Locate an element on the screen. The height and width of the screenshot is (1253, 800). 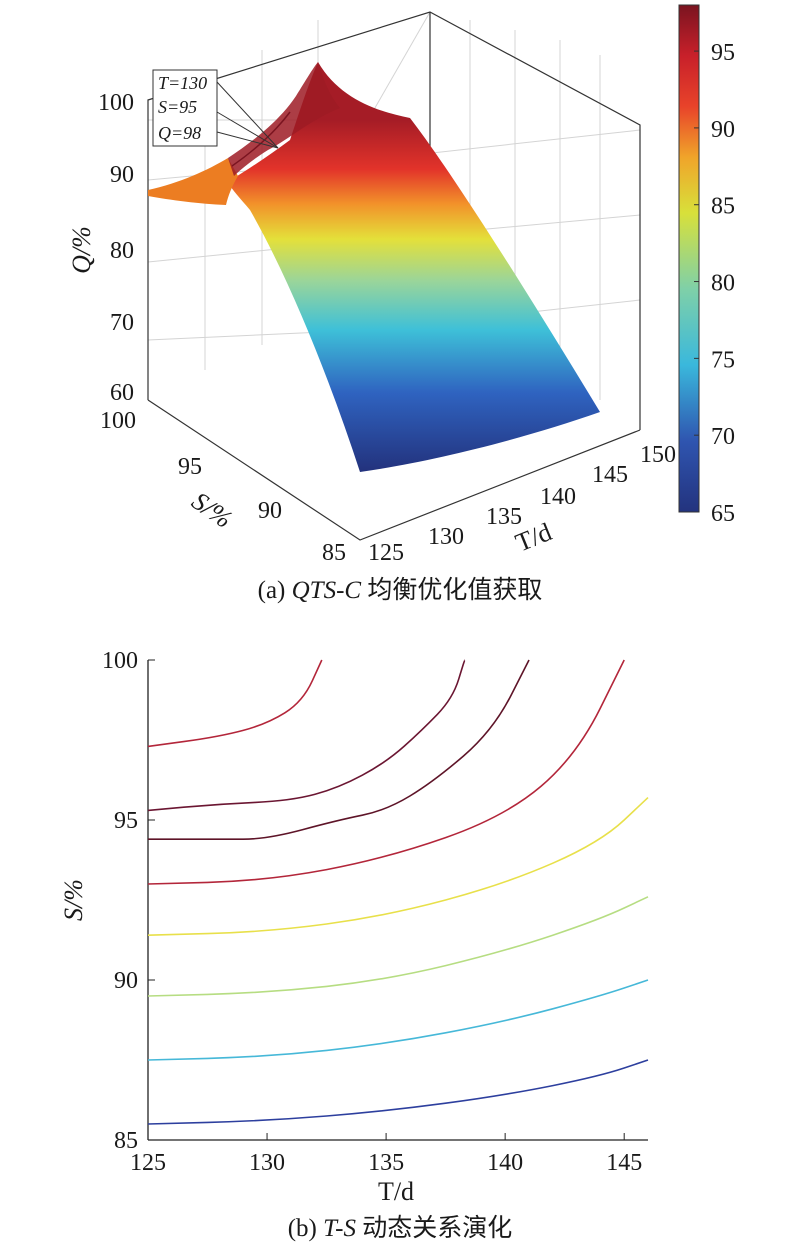
contour-y-tick-label-95: 95 is located at coordinates (126, 821).